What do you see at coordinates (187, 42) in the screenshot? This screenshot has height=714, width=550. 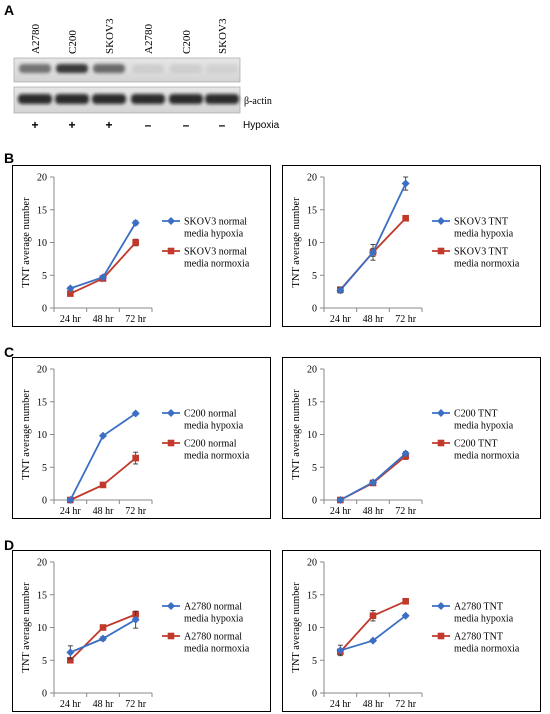 I see `blot-lane-label: C200` at bounding box center [187, 42].